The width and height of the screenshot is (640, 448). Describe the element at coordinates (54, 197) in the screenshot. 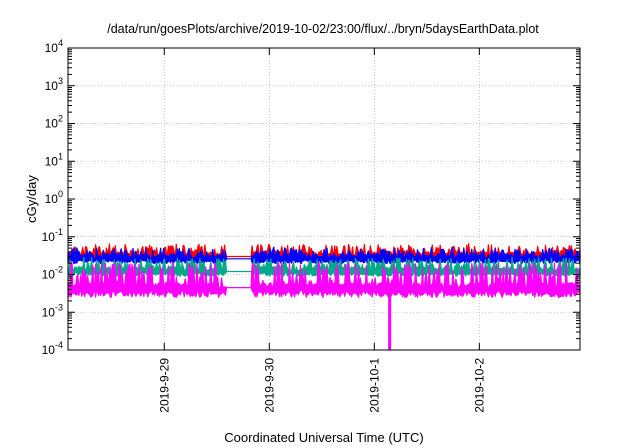

I see `y-tick-label: 10⁰` at that location.